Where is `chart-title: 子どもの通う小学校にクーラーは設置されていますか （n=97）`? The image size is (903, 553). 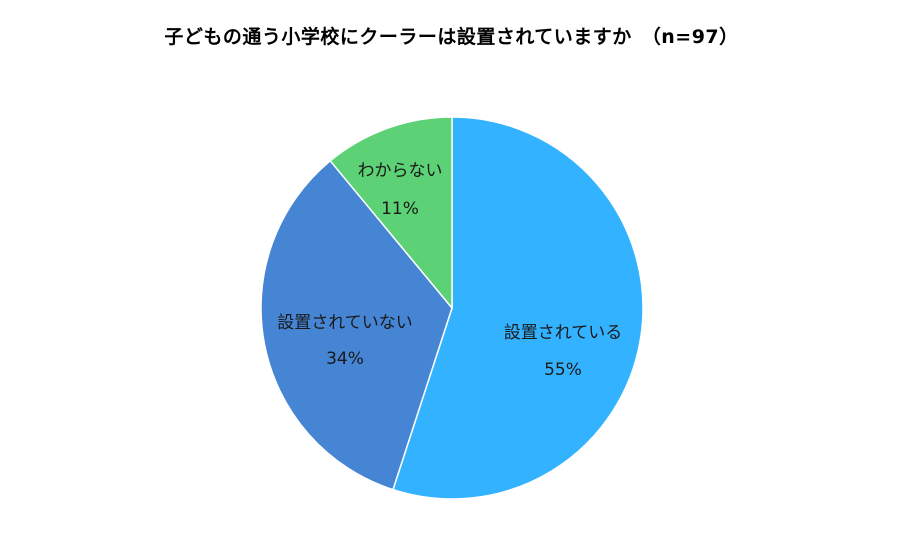
chart-title: 子どもの通う小学校にクーラーは設置されていますか （n=97） is located at coordinates (451, 37).